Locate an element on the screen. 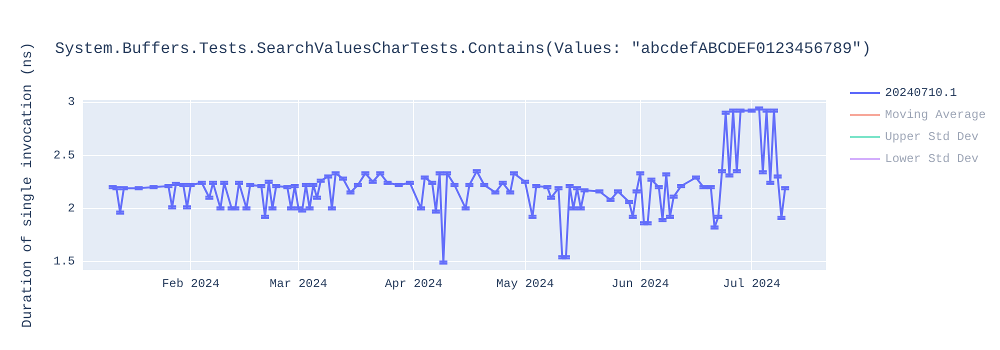  x-tick-label: Jul 2024 is located at coordinates (751, 284).